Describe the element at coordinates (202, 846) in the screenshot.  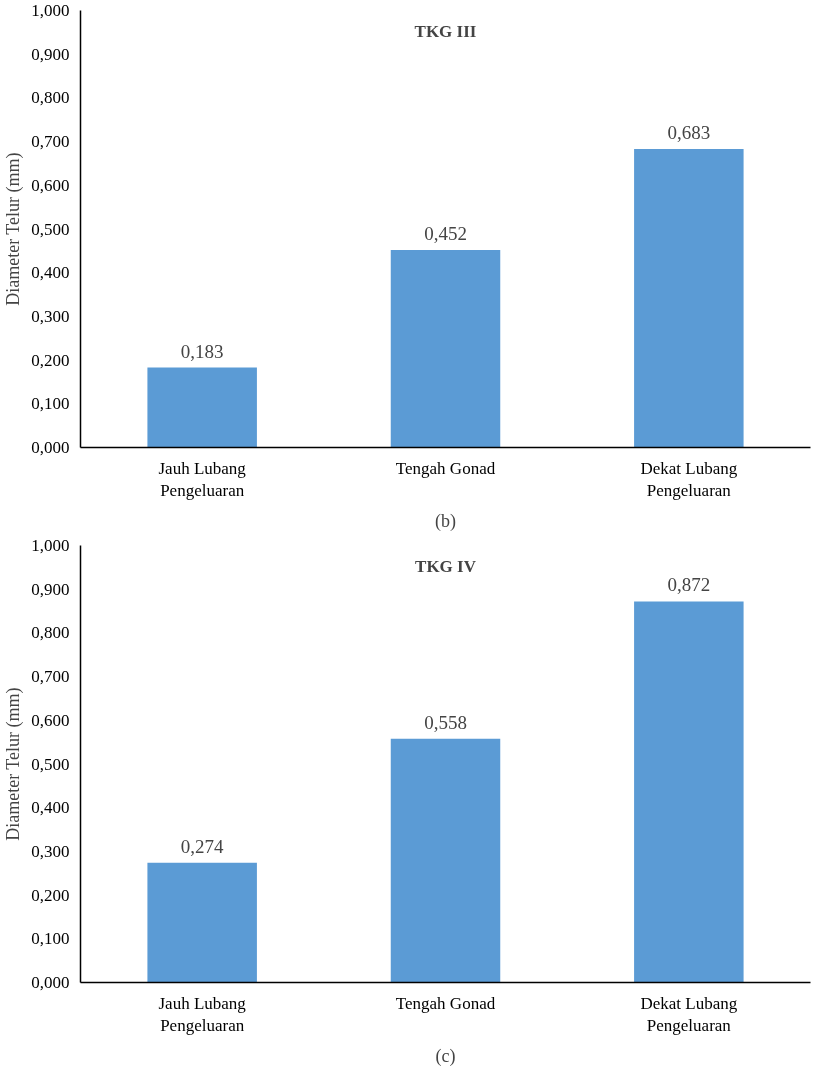
I see `data-label: 0,274` at that location.